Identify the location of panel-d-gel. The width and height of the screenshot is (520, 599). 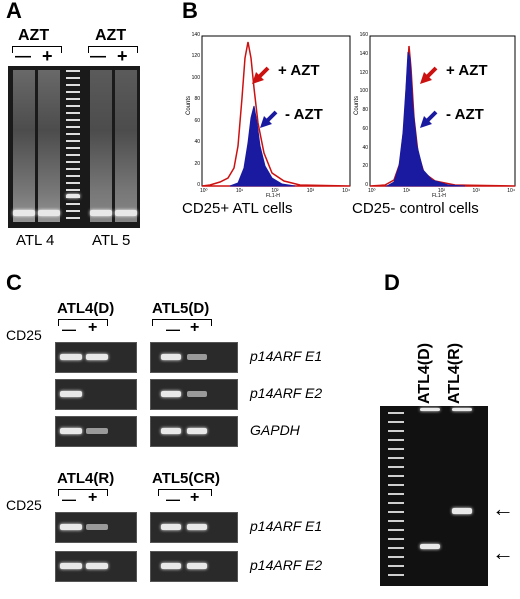
(434, 496).